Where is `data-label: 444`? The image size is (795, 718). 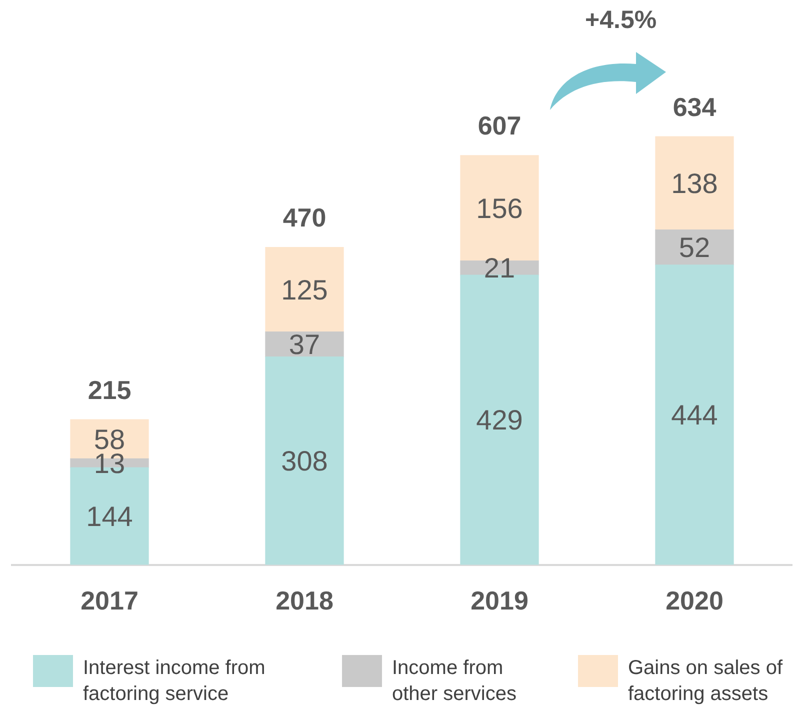 data-label: 444 is located at coordinates (694, 415).